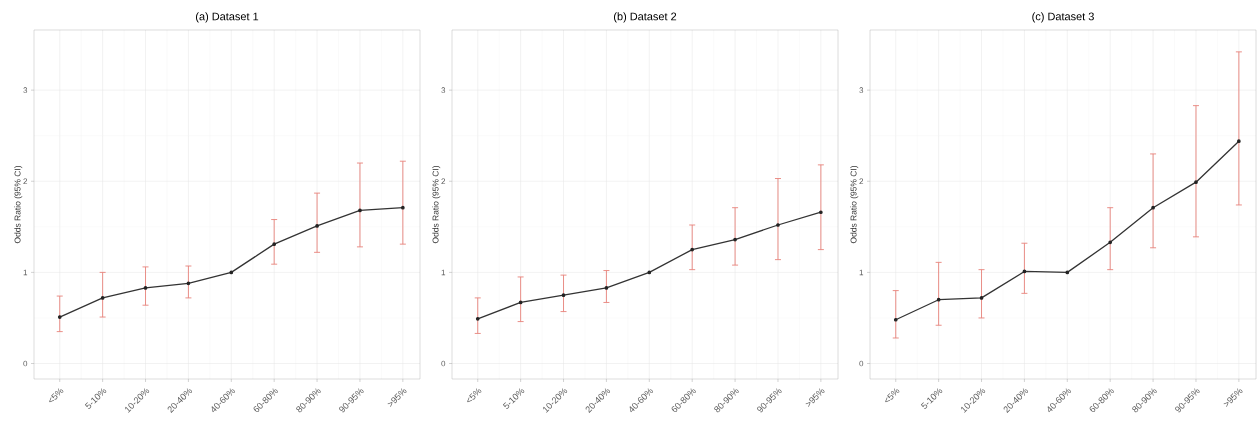 The image size is (1257, 428). What do you see at coordinates (645, 17) in the screenshot?
I see `chart-title: (b) Dataset 2` at bounding box center [645, 17].